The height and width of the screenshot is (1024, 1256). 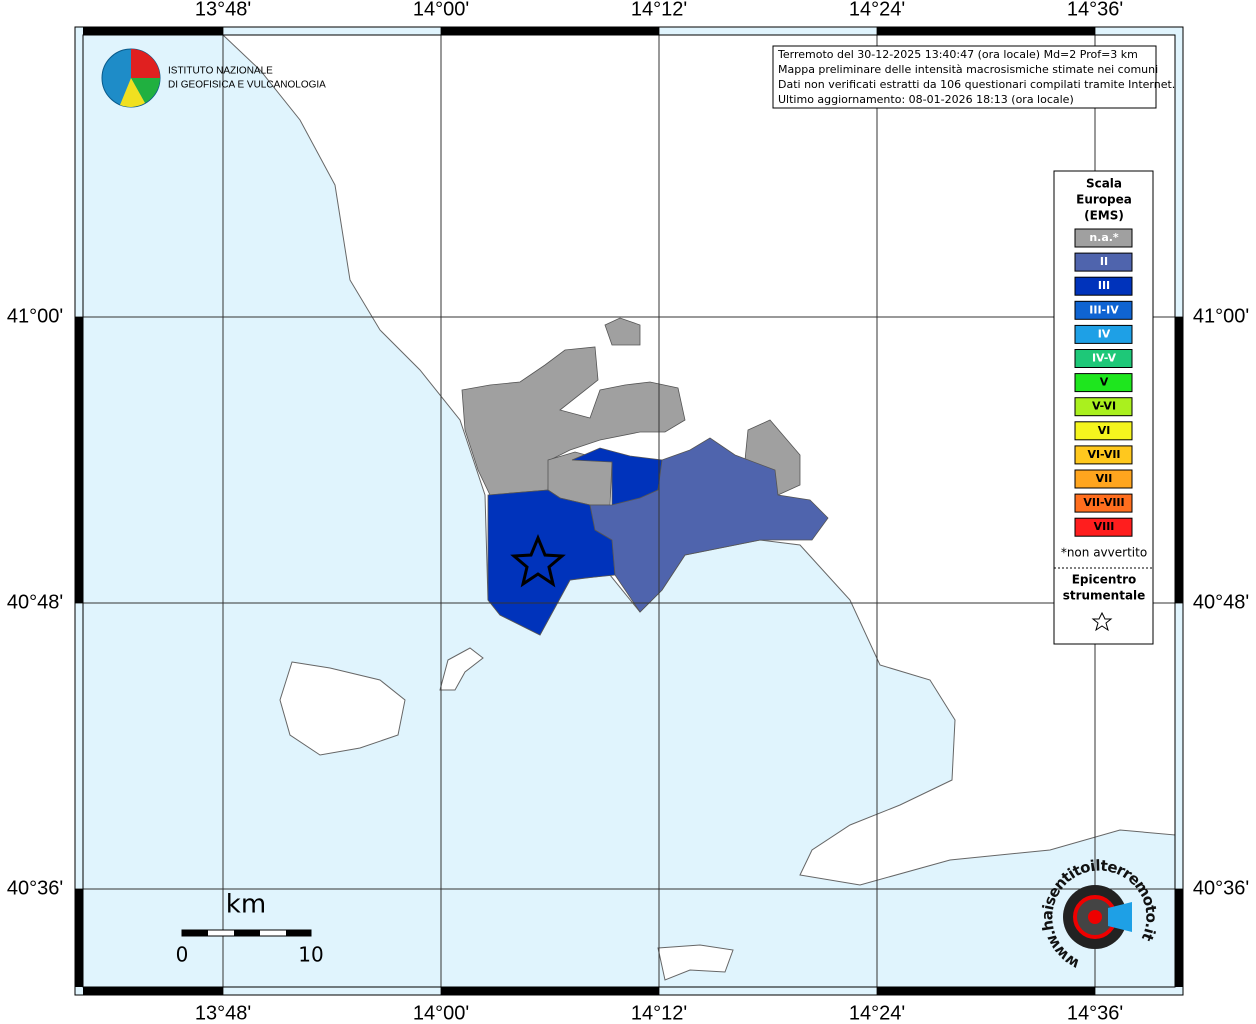 I want to click on legend-label: VIII, so click(x=1104, y=526).